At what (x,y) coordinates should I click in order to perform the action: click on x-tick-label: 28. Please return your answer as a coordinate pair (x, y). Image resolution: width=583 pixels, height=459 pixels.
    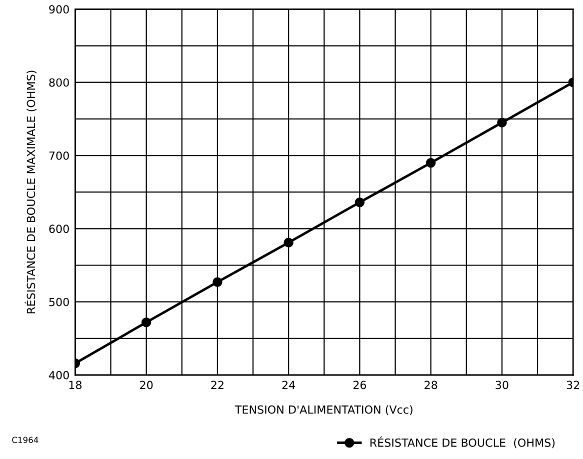
    Looking at the image, I should click on (431, 385).